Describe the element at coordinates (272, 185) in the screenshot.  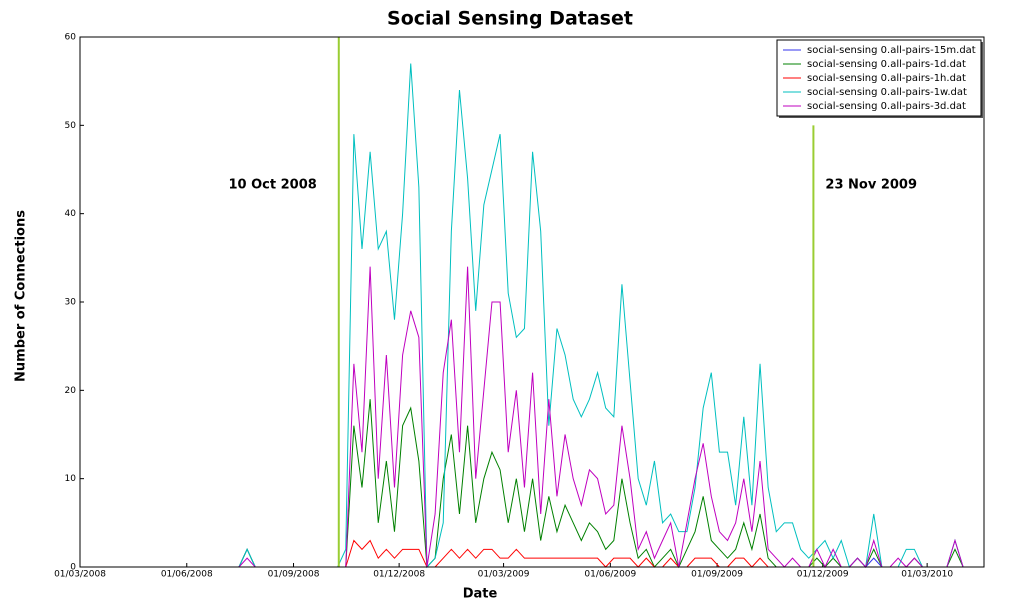
I see `annotation-label: 10 Oct 2008` at that location.